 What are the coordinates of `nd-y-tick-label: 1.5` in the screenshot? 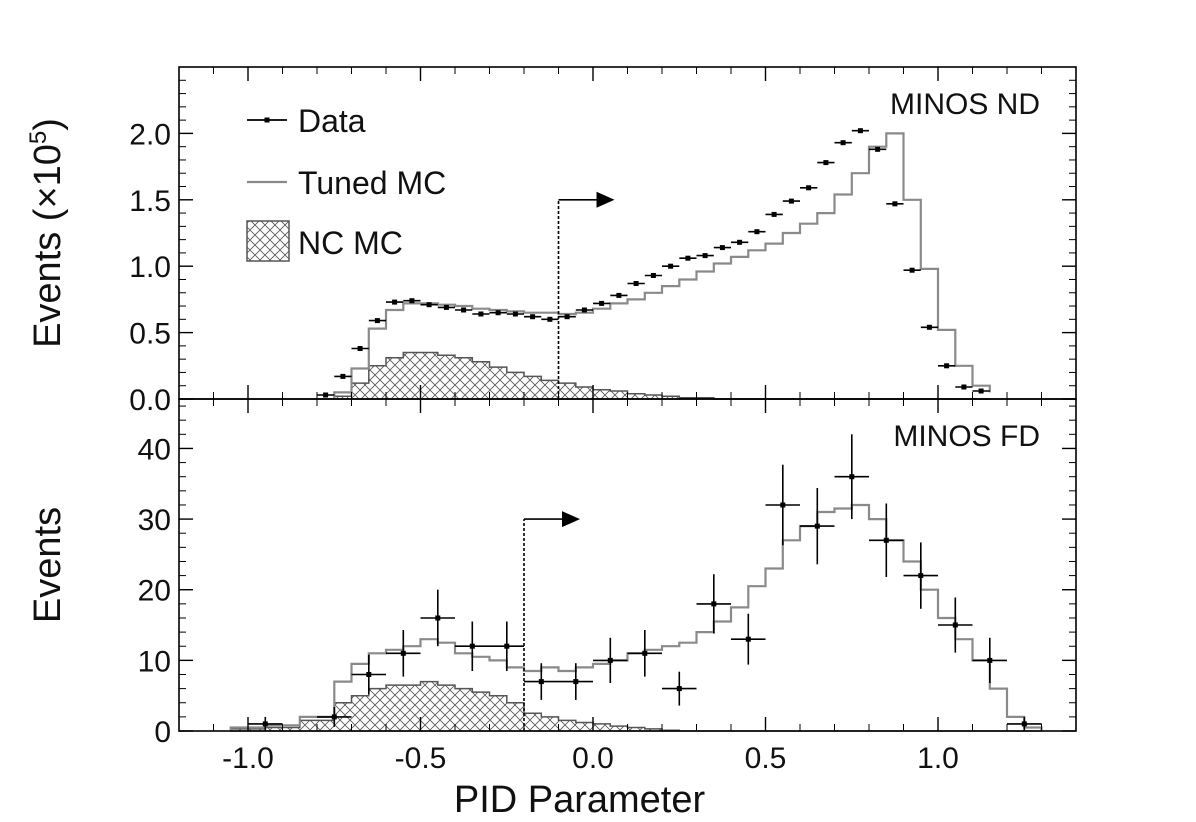 It's located at (150, 201).